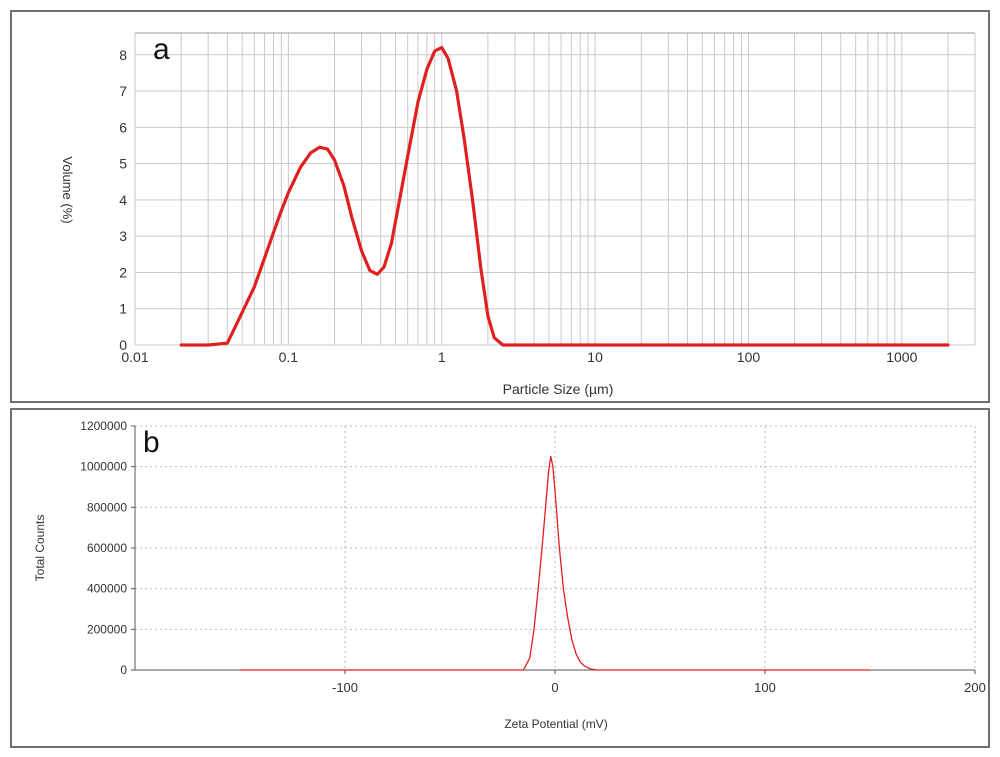 Image resolution: width=1000 pixels, height=757 pixels. Describe the element at coordinates (123, 272) in the screenshot. I see `chart-a-y-tick-label: 2` at that location.